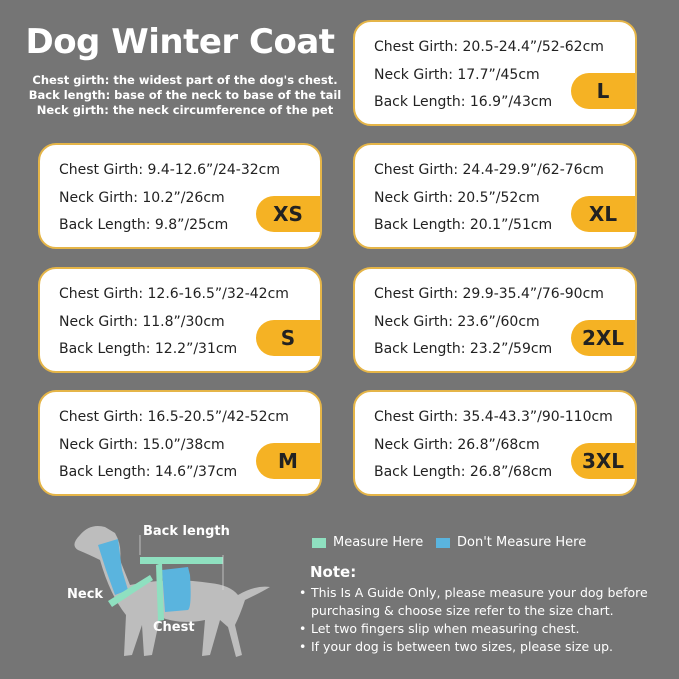 The width and height of the screenshot is (679, 679). Describe the element at coordinates (130, 591) in the screenshot. I see `neck-tape` at that location.